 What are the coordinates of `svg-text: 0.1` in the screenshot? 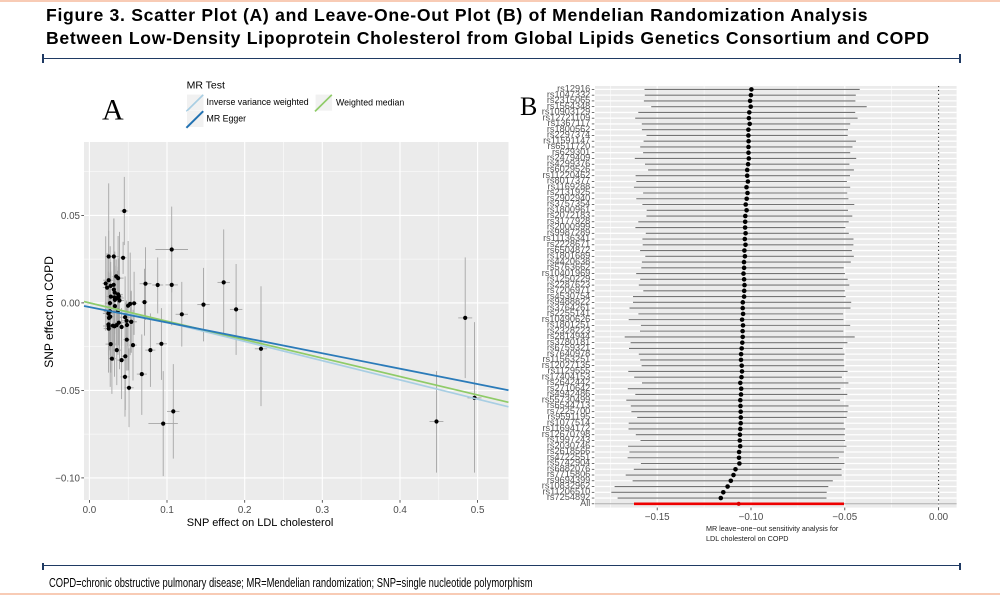 It's located at (167, 510).